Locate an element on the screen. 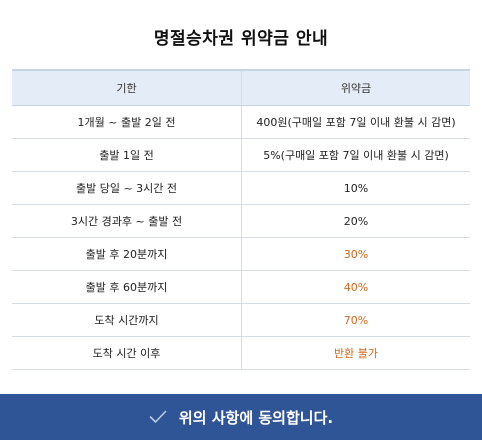 This screenshot has width=482, height=440. fee-cell: 40% is located at coordinates (355, 287).